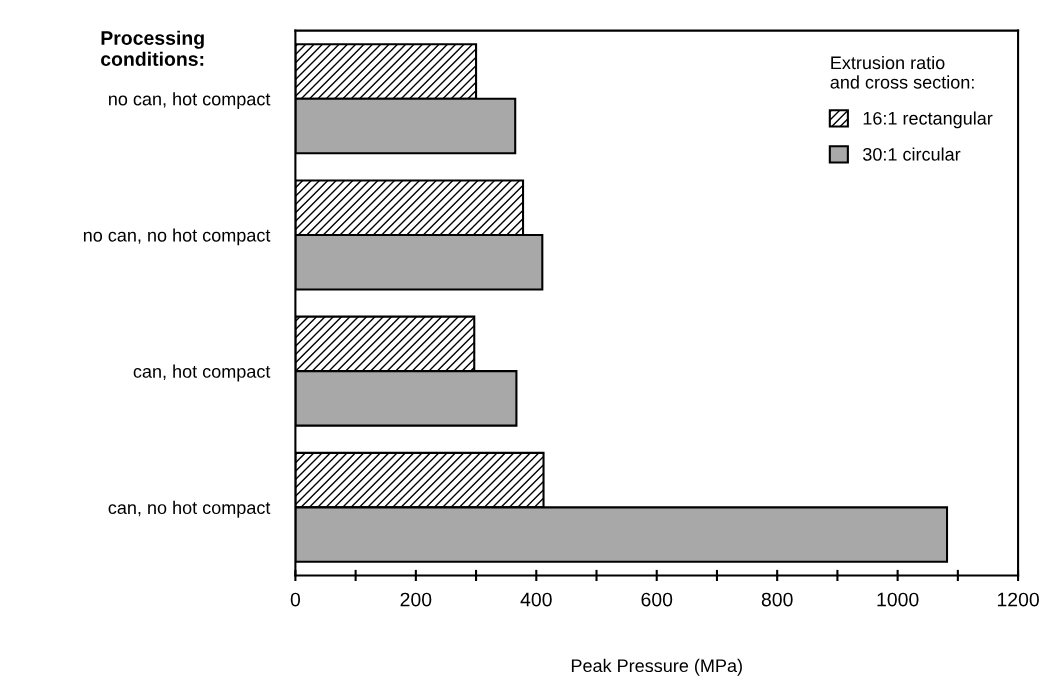  What do you see at coordinates (1018, 599) in the screenshot?
I see `x-tick-label: 1200` at bounding box center [1018, 599].